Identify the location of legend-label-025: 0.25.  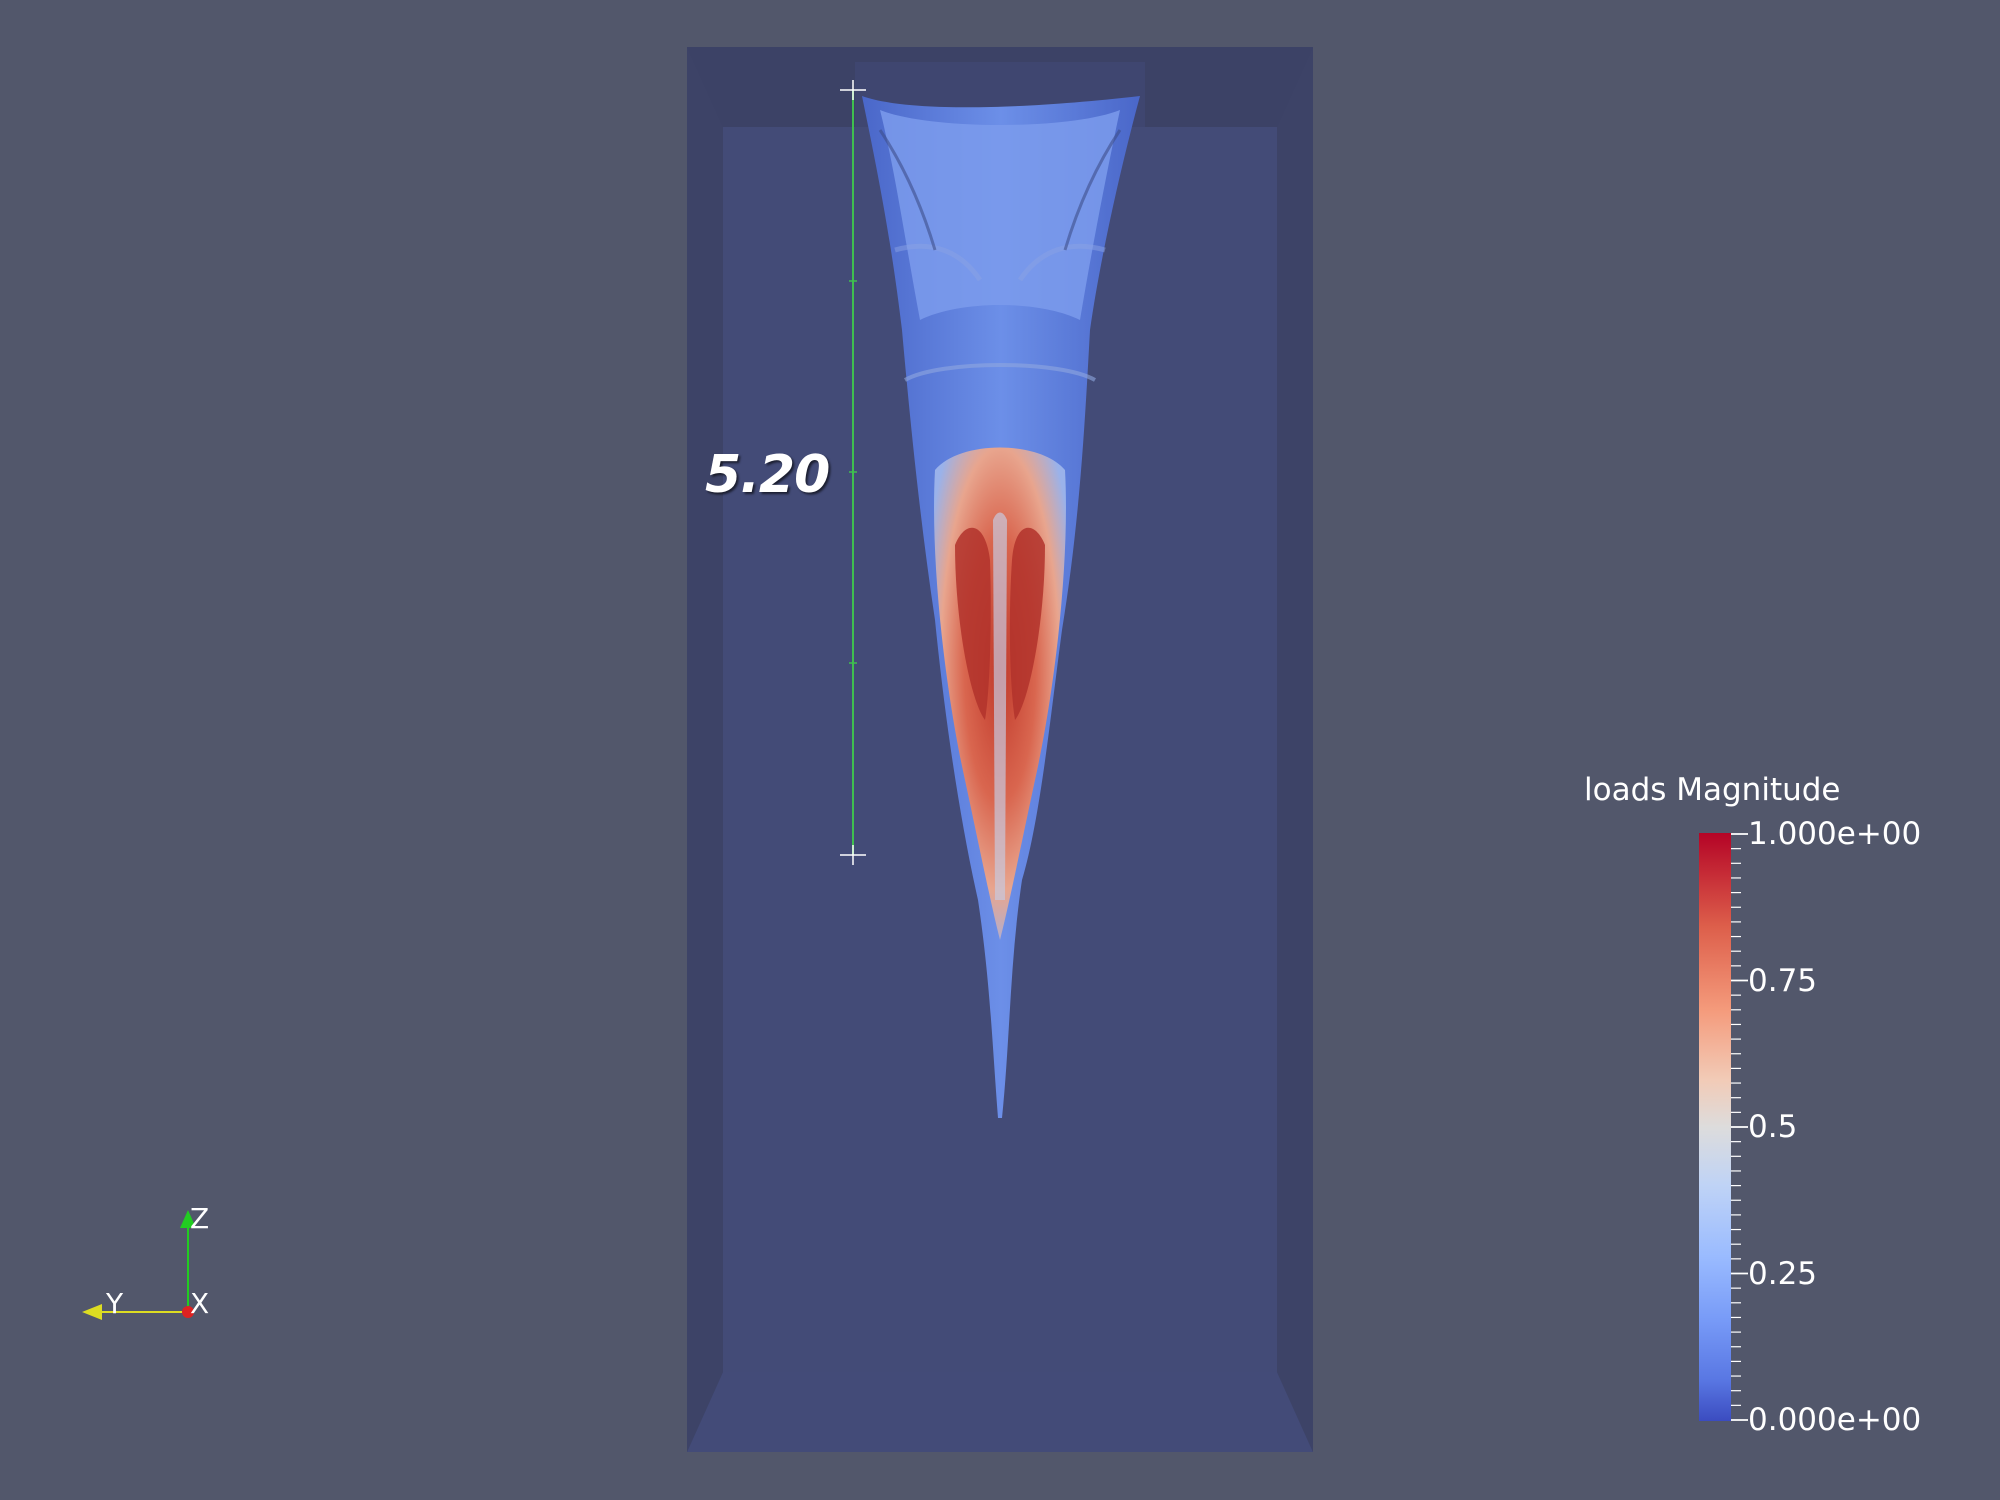
(1783, 1274).